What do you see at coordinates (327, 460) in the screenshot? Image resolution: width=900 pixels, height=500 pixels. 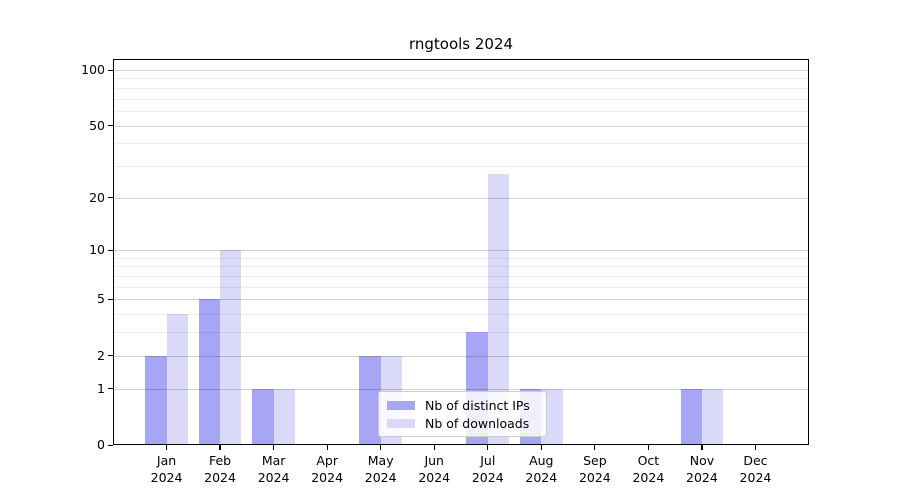 I see `x-label-month: Apr` at bounding box center [327, 460].